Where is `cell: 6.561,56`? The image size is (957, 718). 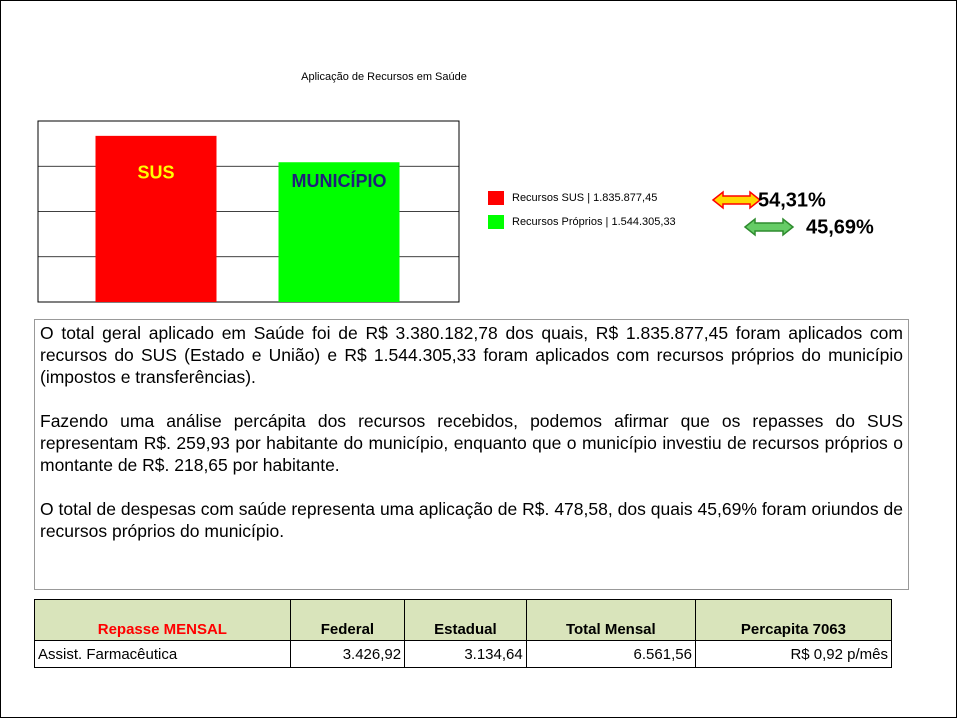 cell: 6.561,56 is located at coordinates (610, 654).